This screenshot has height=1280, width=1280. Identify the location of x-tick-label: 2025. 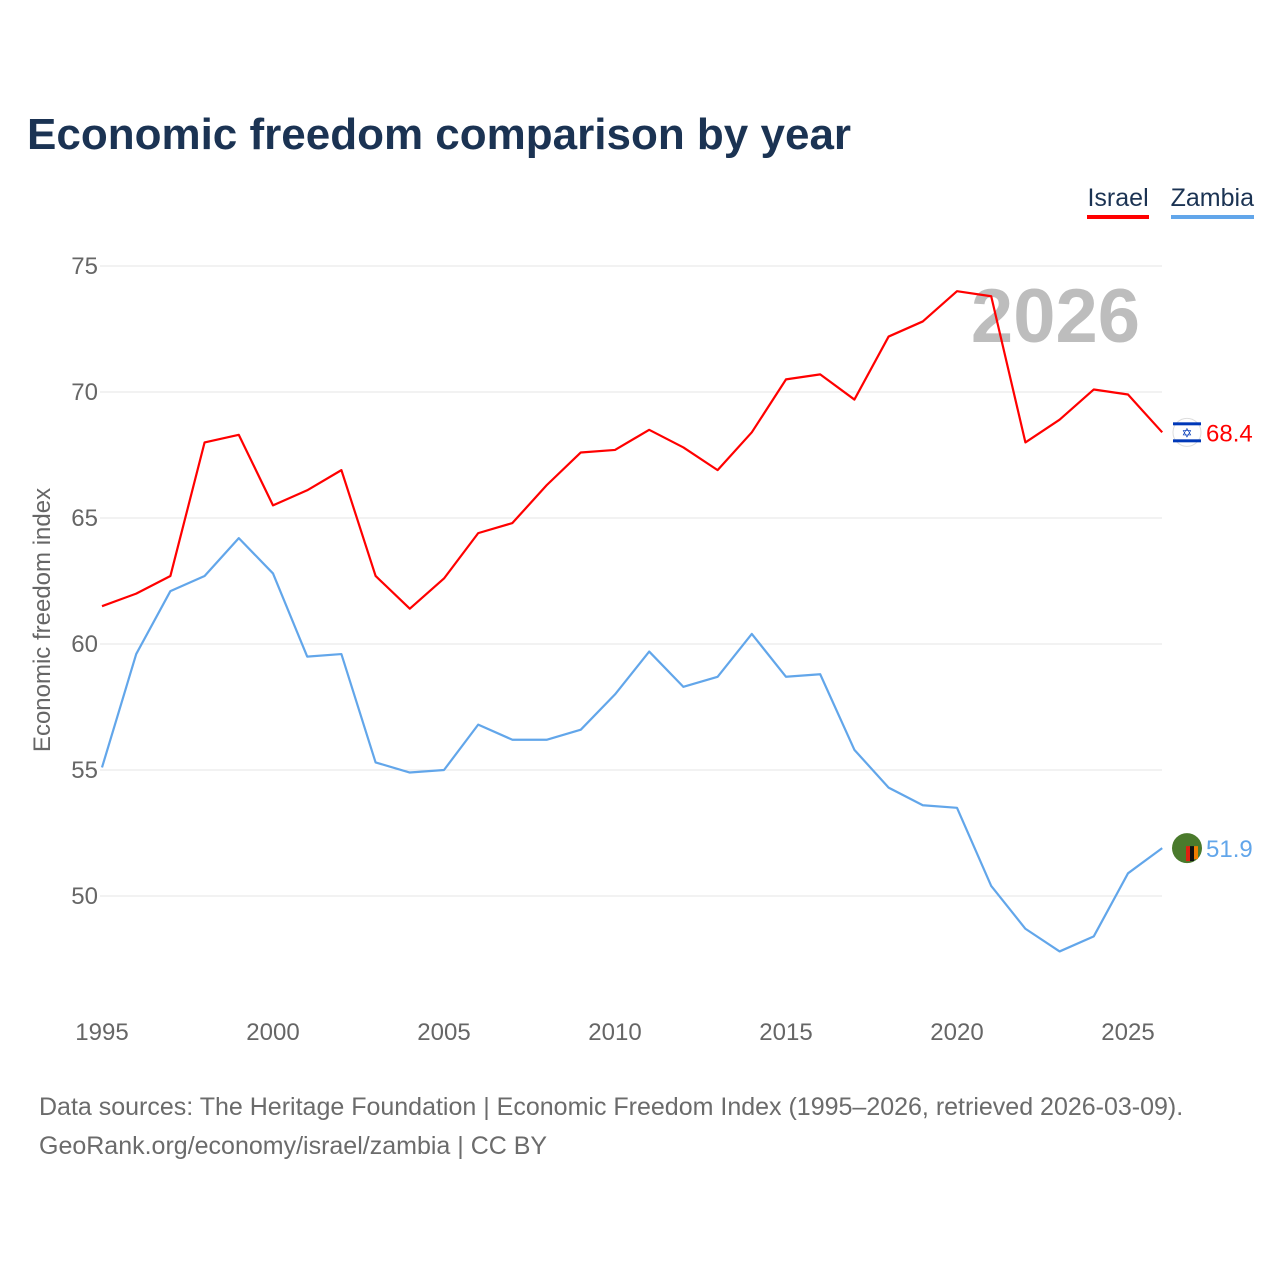
(1127, 1032).